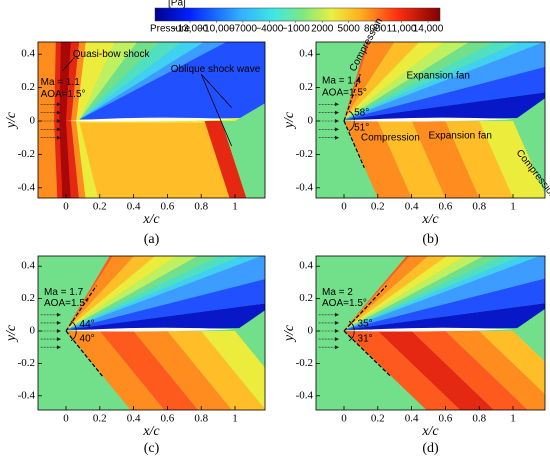 The width and height of the screenshot is (550, 462). Describe the element at coordinates (322, 29) in the screenshot. I see `colorbar-tick-label: 2000` at that location.